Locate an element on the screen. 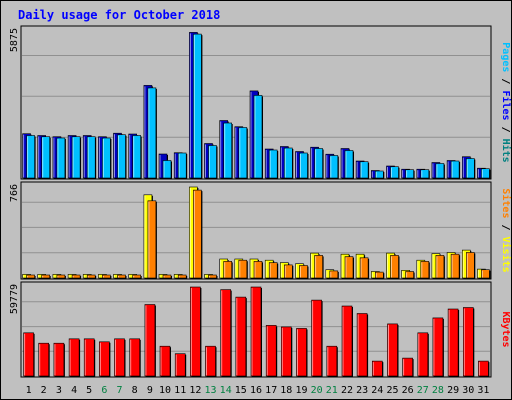  x-tick-label: 26 is located at coordinates (408, 390).